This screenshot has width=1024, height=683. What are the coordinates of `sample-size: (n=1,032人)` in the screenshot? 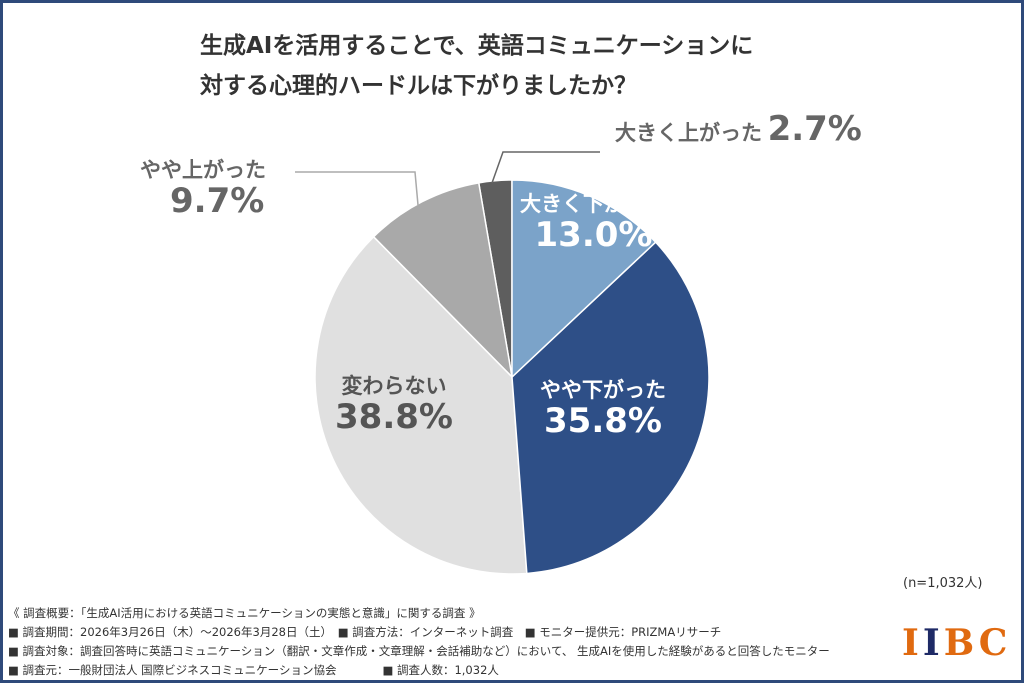 It's located at (943, 583).